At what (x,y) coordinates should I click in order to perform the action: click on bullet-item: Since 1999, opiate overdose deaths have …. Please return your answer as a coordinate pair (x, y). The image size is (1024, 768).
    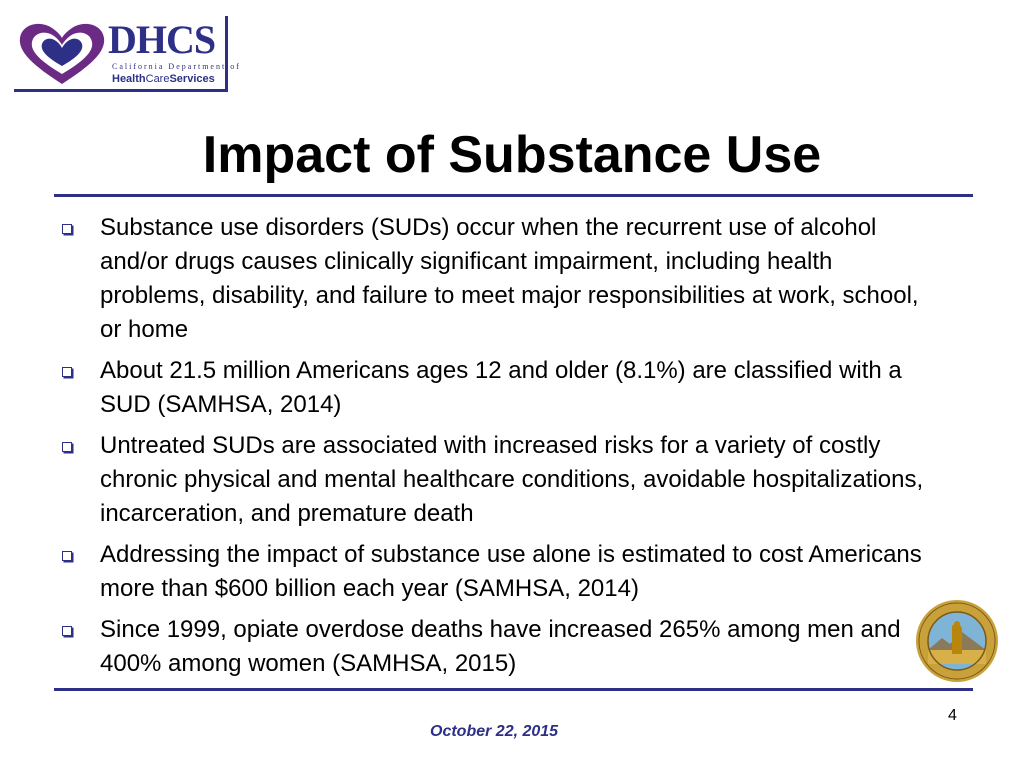
    Looking at the image, I should click on (502, 647).